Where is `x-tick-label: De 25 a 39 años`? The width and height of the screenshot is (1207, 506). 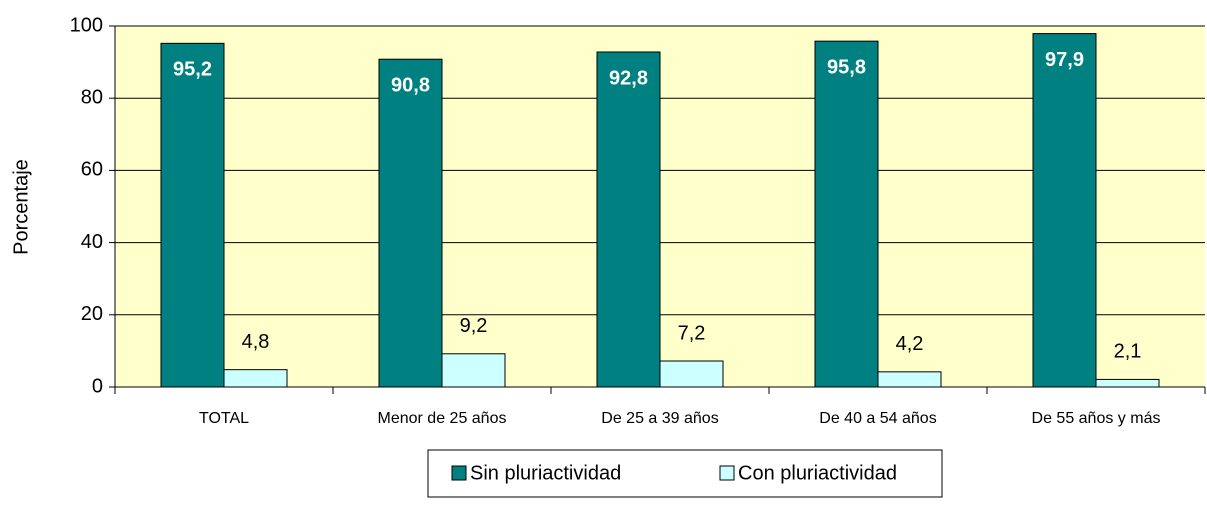
x-tick-label: De 25 a 39 años is located at coordinates (659, 418).